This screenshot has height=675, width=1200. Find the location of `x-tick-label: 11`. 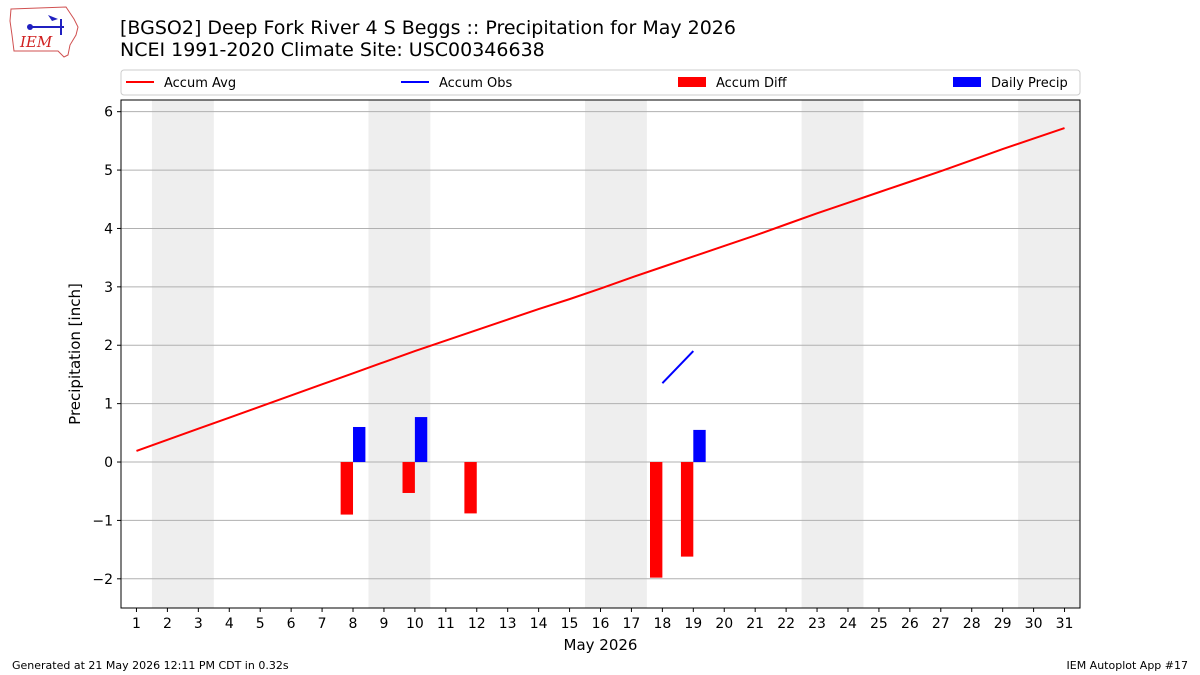

x-tick-label: 11 is located at coordinates (446, 624).